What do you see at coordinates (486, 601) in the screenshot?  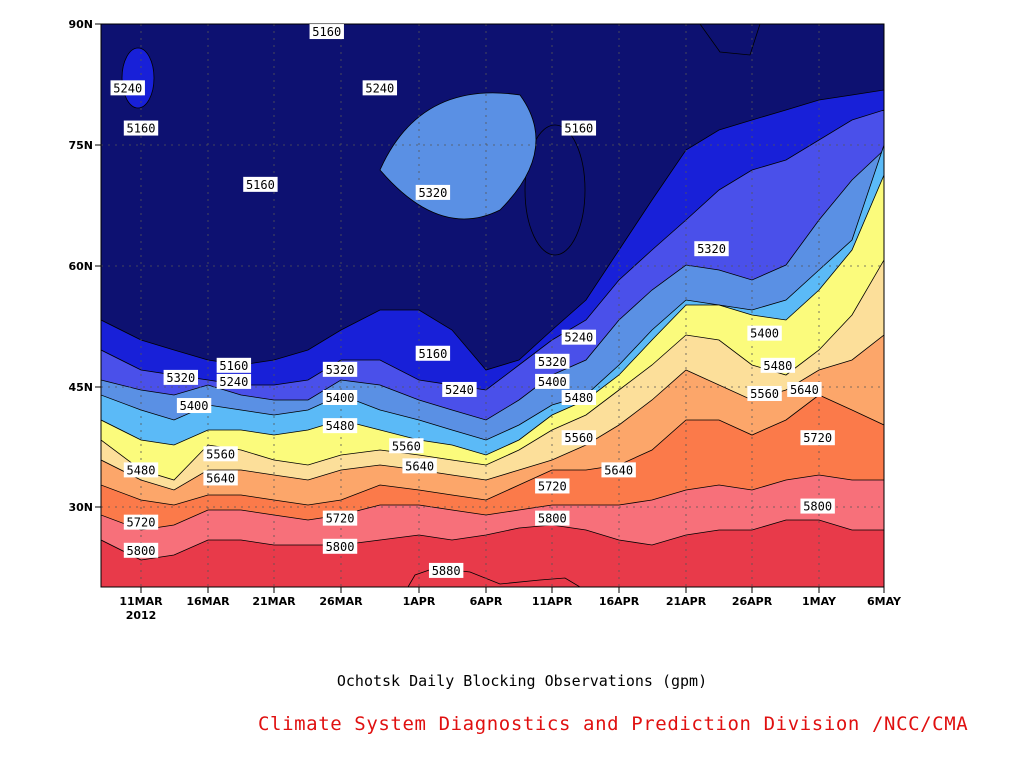 I see `x-tick-label: 6APR` at bounding box center [486, 601].